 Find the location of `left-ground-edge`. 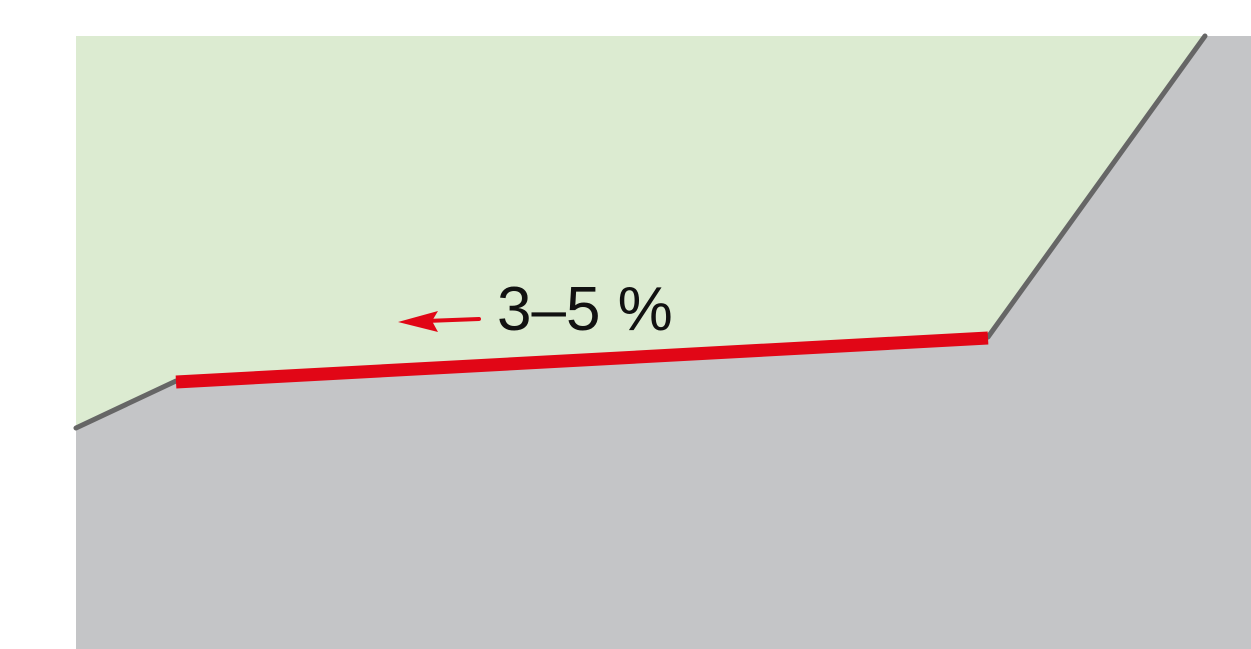

left-ground-edge is located at coordinates (126, 404).